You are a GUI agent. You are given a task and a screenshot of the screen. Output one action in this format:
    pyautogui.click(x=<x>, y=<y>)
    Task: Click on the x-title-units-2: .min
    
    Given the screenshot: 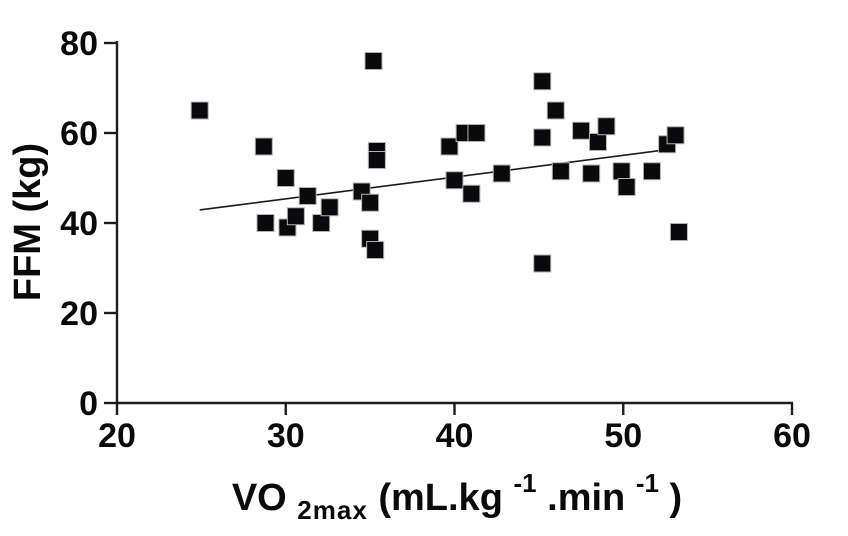 What is the action you would take?
    pyautogui.click(x=586, y=498)
    